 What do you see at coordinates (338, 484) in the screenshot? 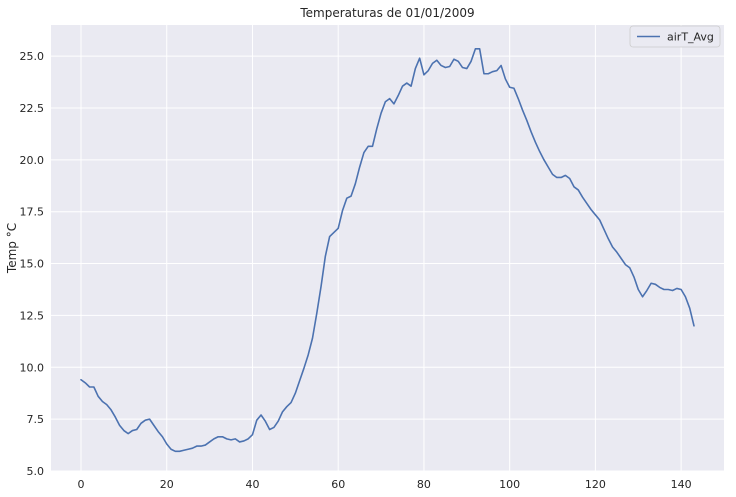
I see `x-tick-label: 60` at bounding box center [338, 484].